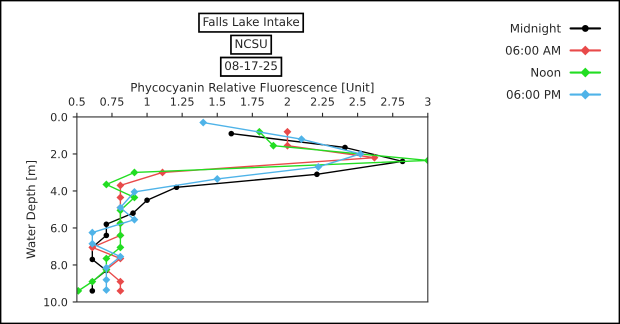  I want to click on chart-title: Falls Lake Intake, so click(252, 21).